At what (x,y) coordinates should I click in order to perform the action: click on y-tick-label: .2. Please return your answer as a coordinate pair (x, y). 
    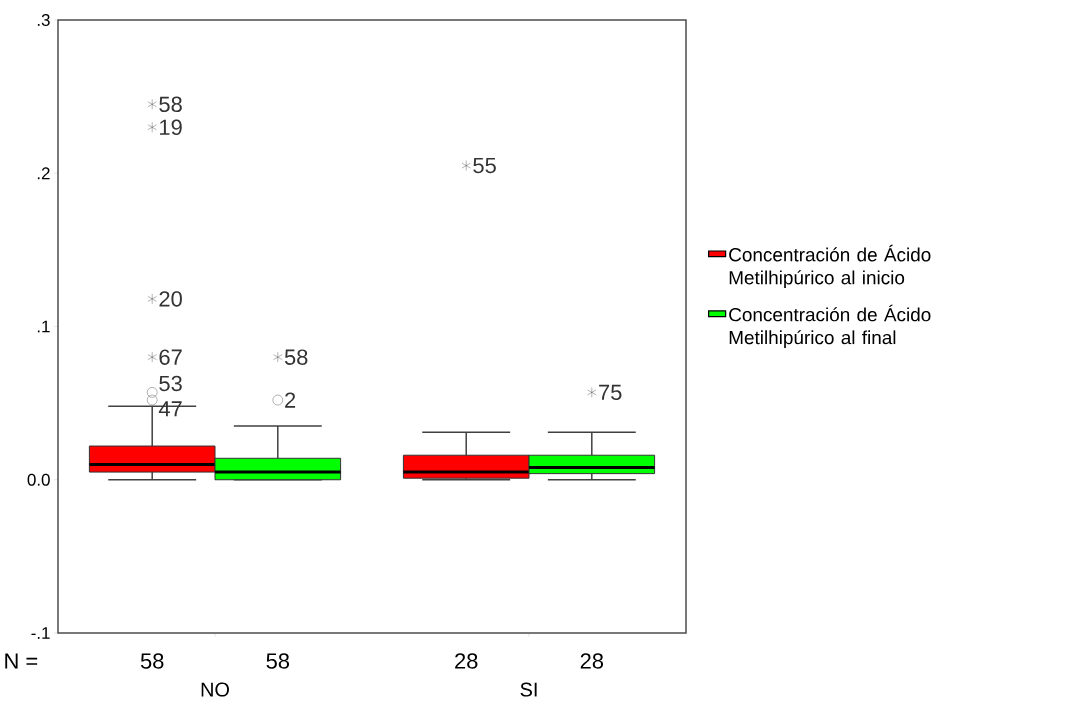
    Looking at the image, I should click on (43, 173).